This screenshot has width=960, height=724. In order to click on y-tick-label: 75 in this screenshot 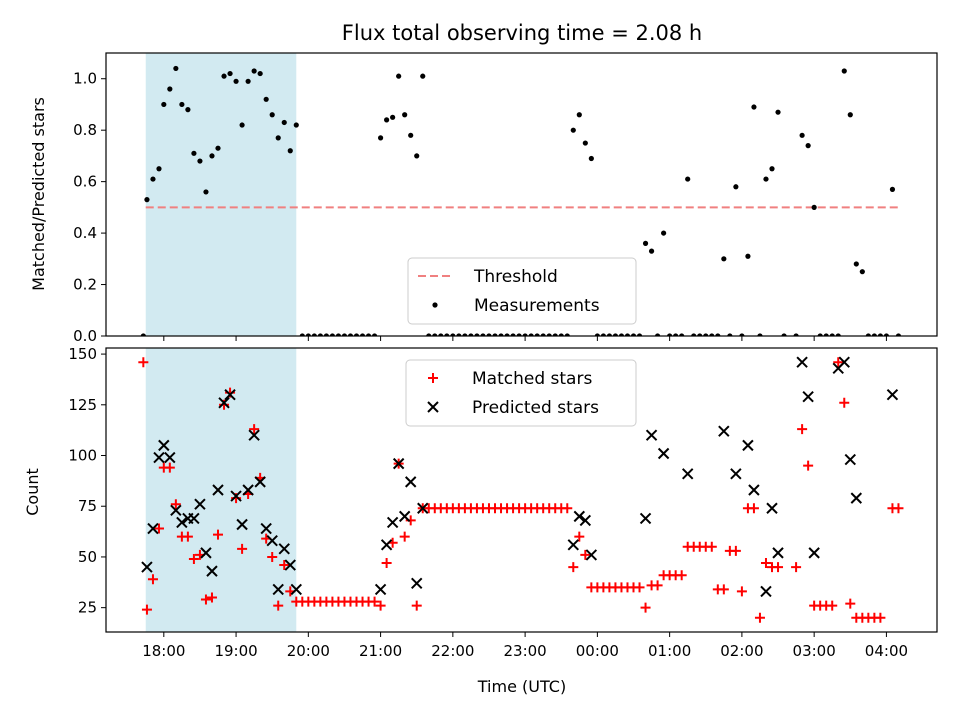, I will do `click(87, 506)`.